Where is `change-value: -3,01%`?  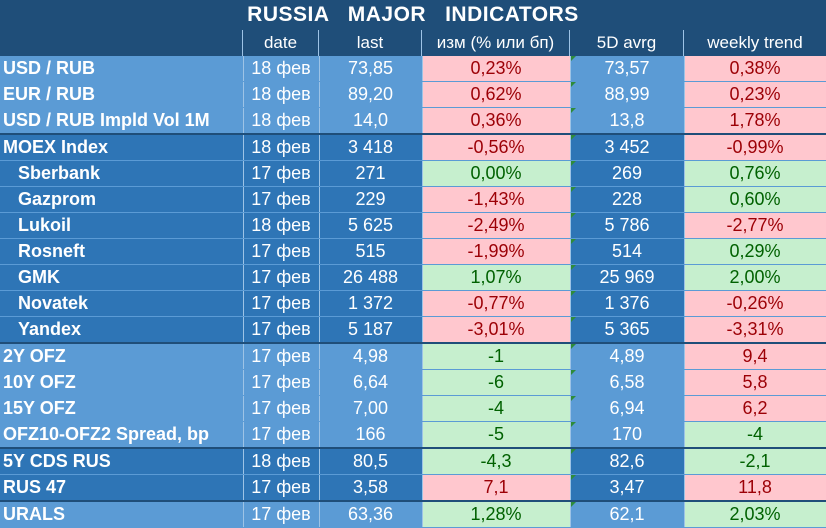
change-value: -3,01% is located at coordinates (496, 330).